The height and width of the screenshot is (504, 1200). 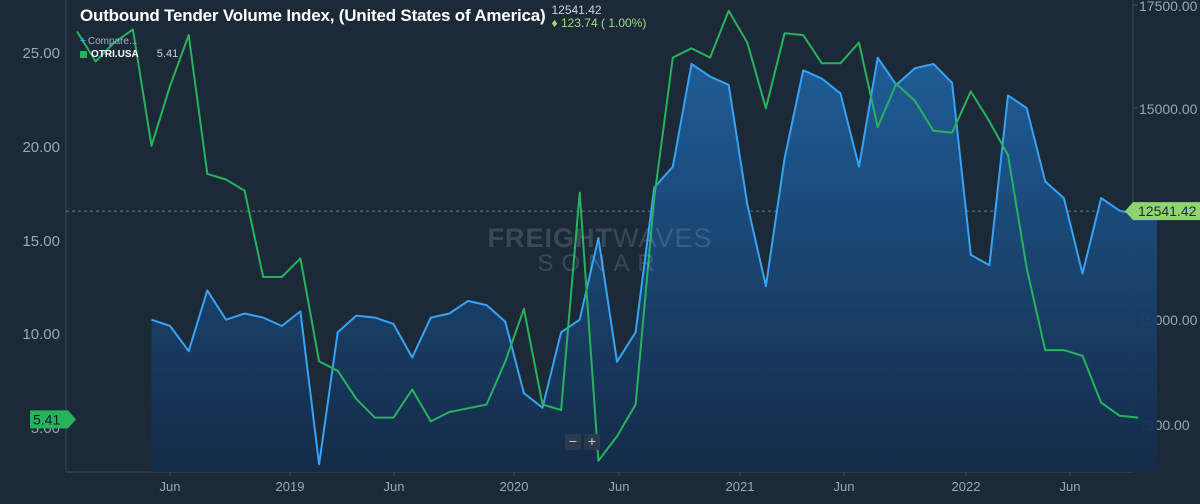 What do you see at coordinates (573, 442) in the screenshot?
I see `zoom-out-button: −` at bounding box center [573, 442].